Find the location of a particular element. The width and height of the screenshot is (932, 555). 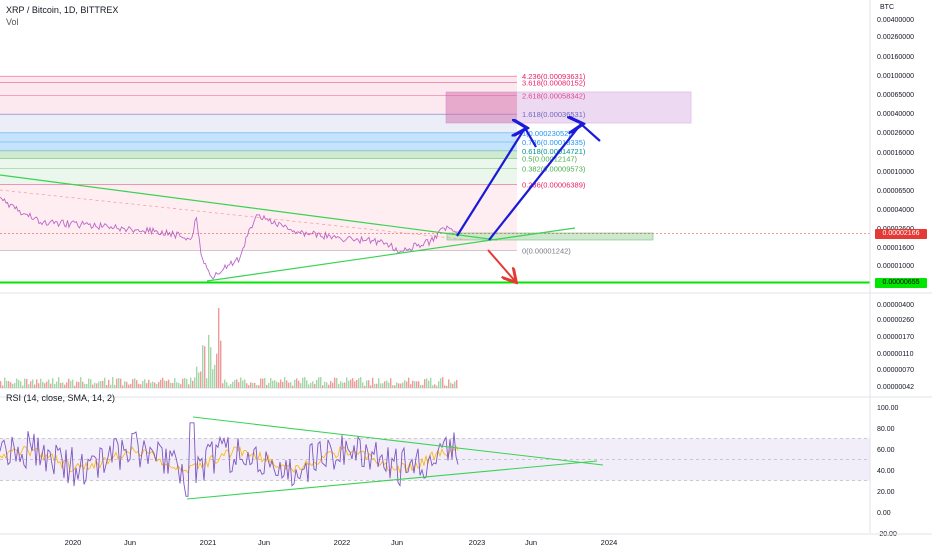

rsi-tick-label: 40.00 is located at coordinates (886, 471).